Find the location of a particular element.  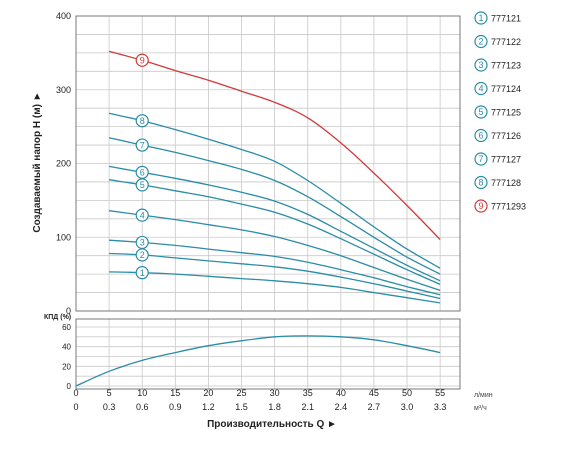

legend-marker-label: 8 is located at coordinates (480, 183).